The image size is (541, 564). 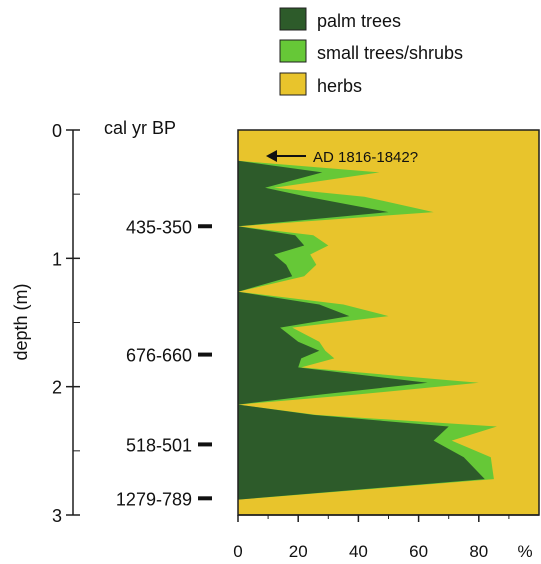 I want to click on depth-tick-label: 0, so click(x=57, y=131).